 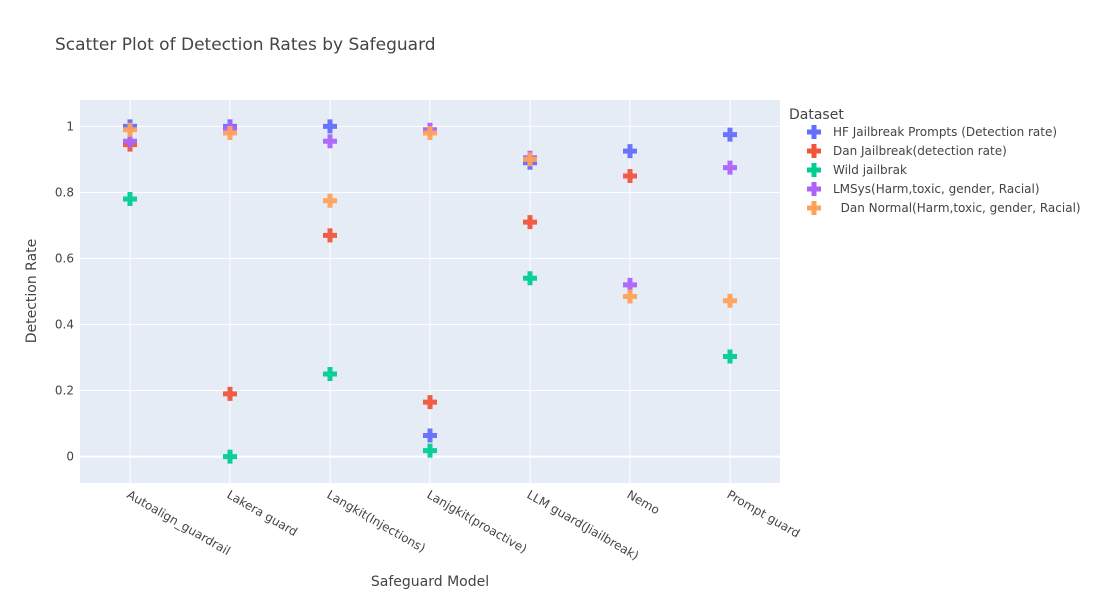 I want to click on x-tick-label: Lanjgkit(proactive), so click(x=477, y=521).